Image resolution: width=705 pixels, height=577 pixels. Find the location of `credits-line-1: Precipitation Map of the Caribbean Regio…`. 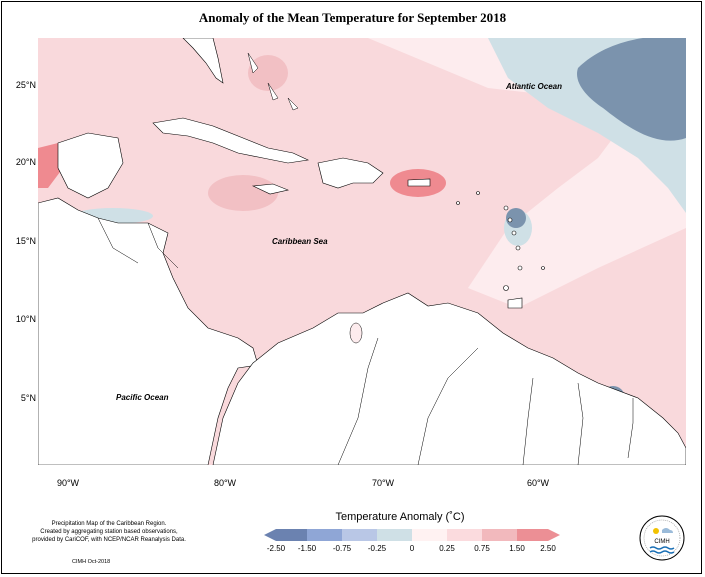

credits-line-1: Precipitation Map of the Caribbean Regio… is located at coordinates (109, 524).